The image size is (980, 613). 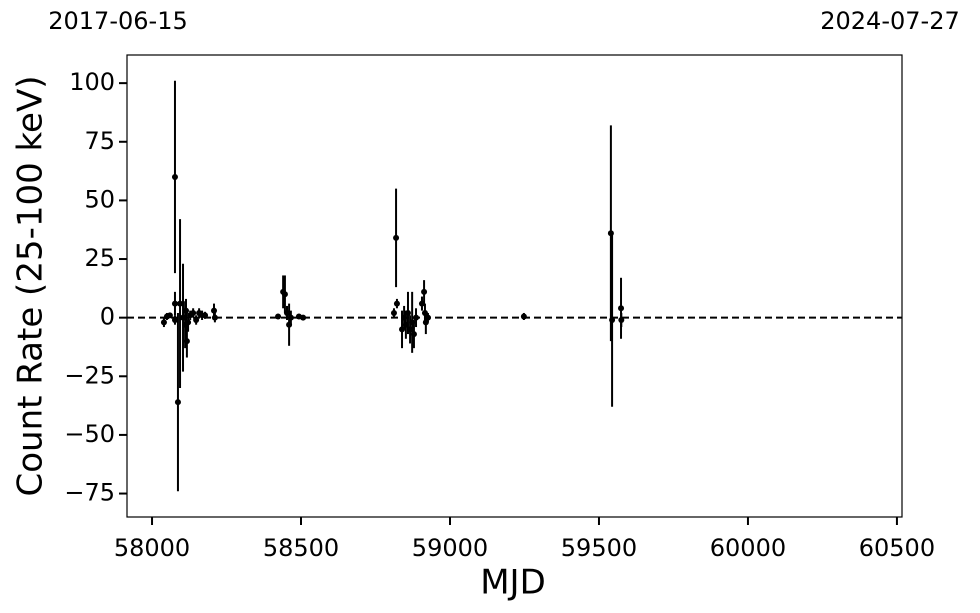 I want to click on start-date: 2017-06-15, so click(x=117, y=21).